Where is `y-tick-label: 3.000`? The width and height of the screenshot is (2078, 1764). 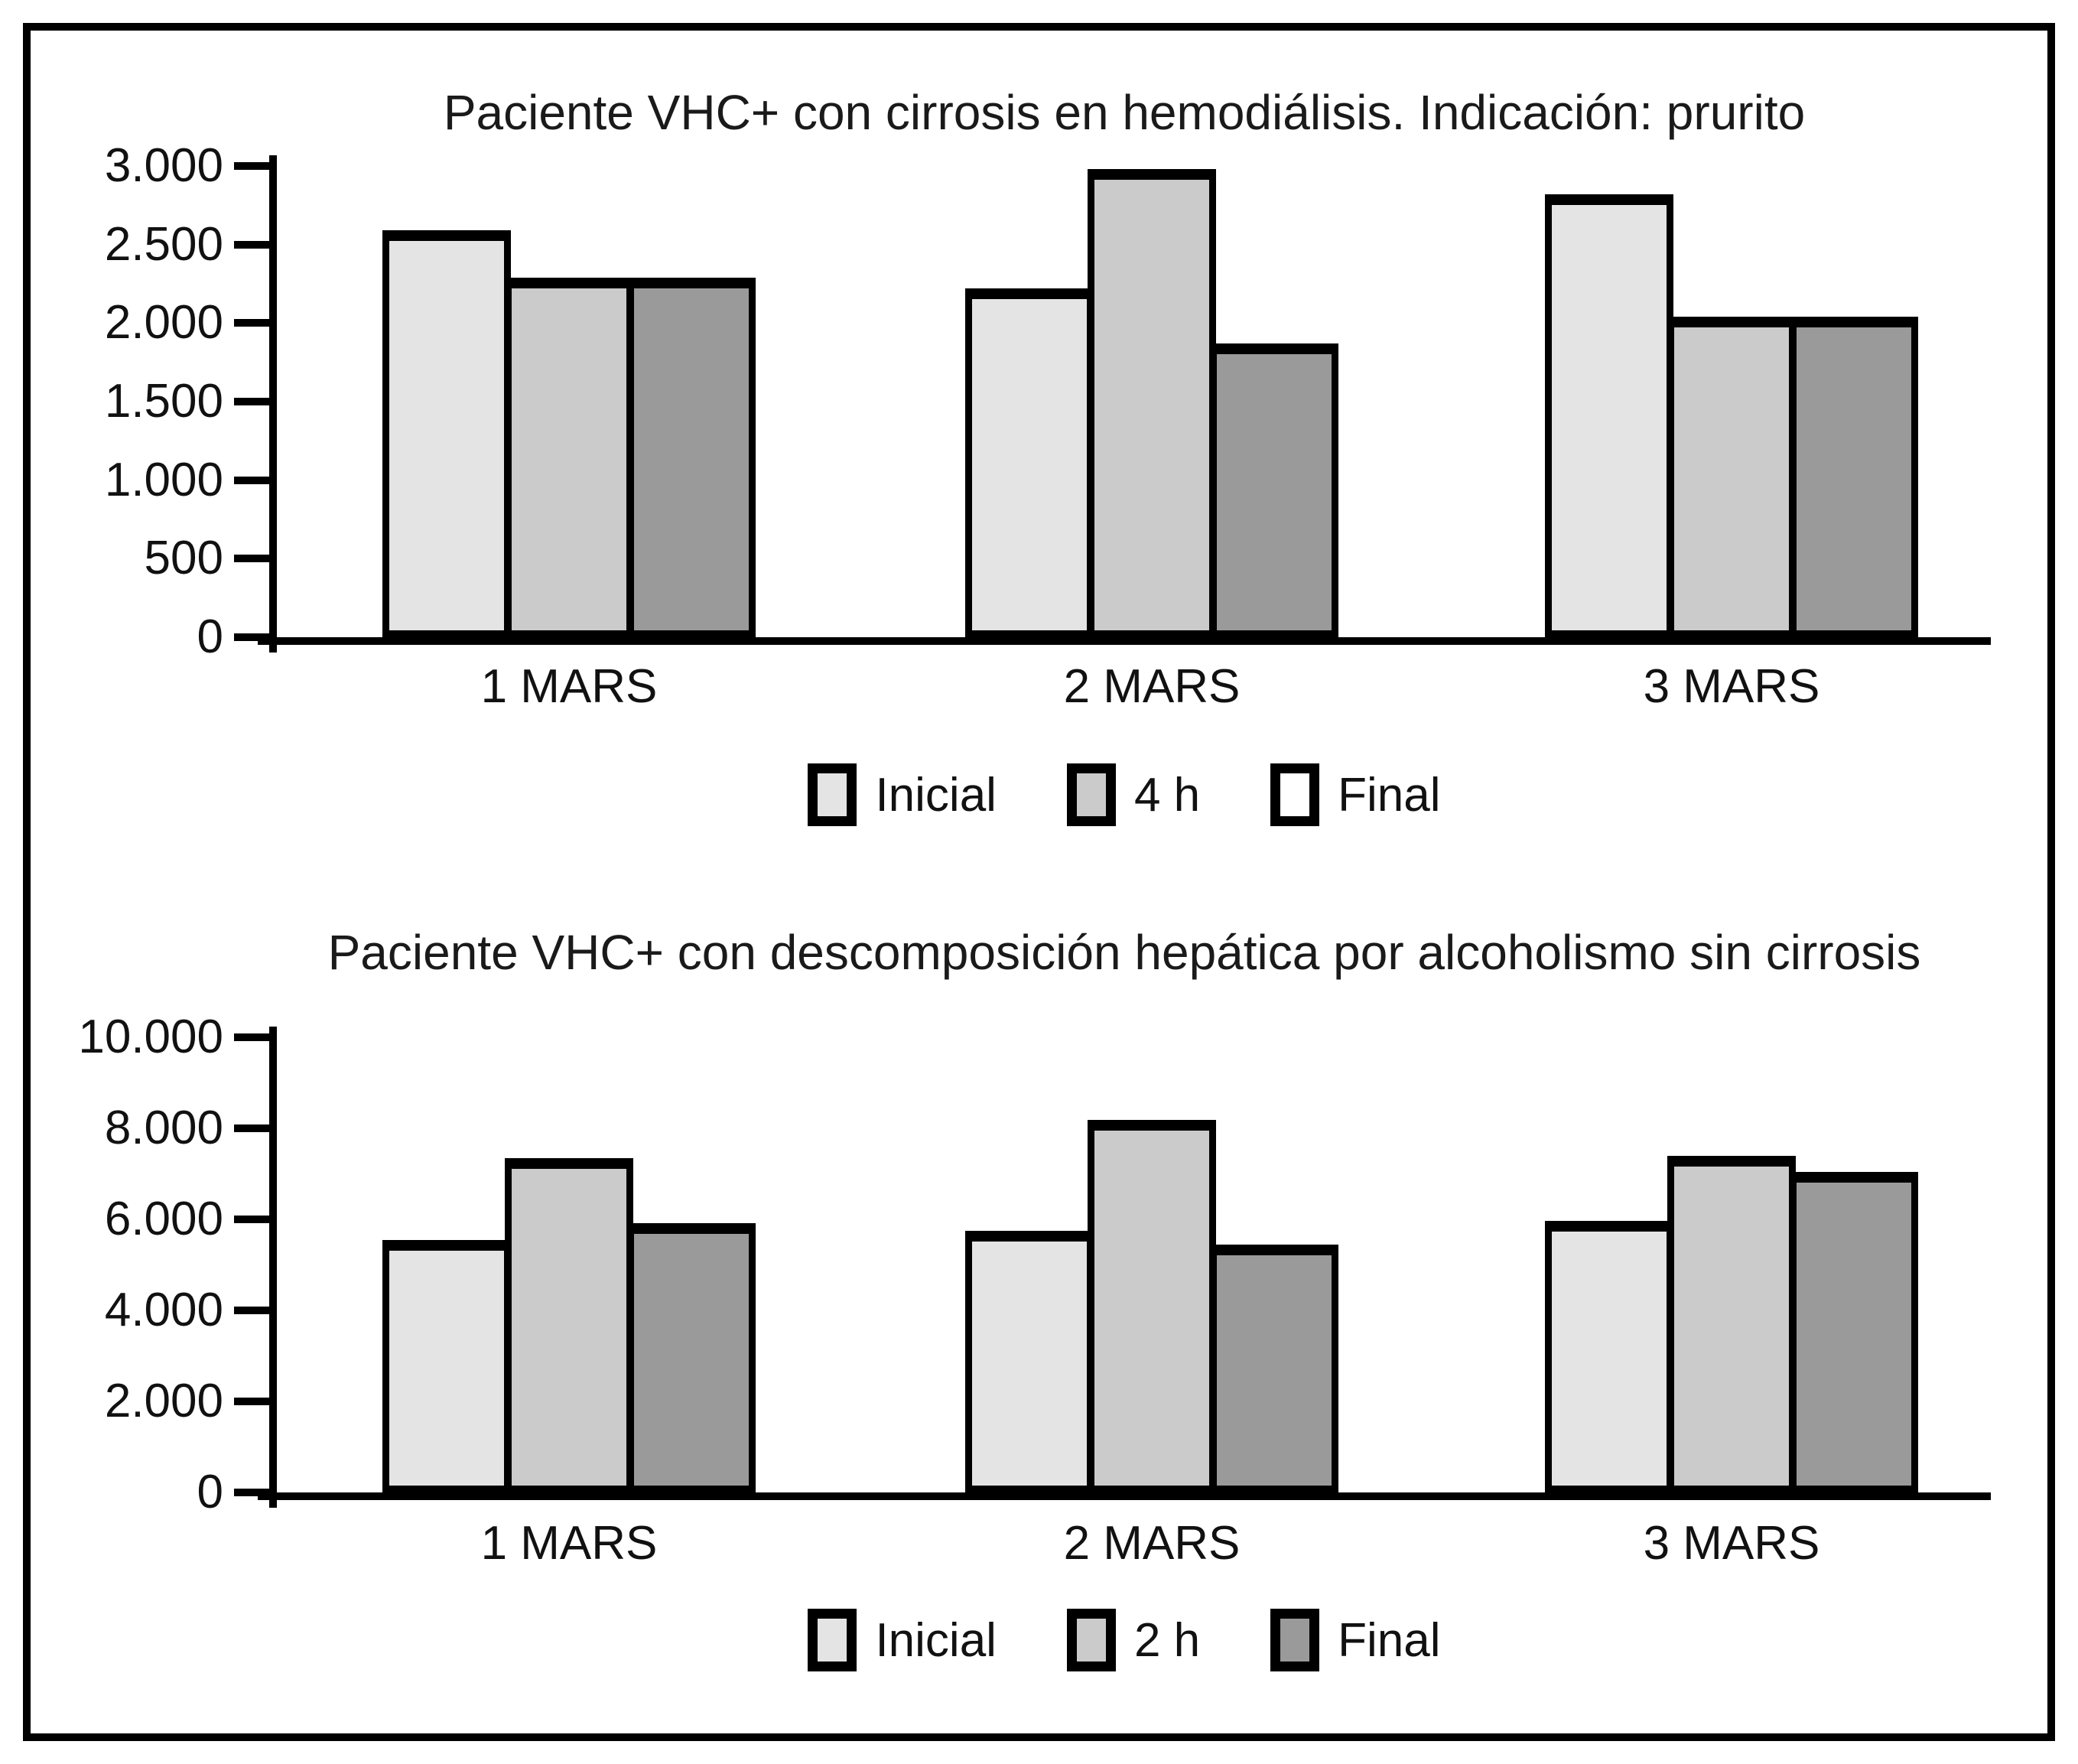
y-tick-label: 3.000 is located at coordinates (163, 165).